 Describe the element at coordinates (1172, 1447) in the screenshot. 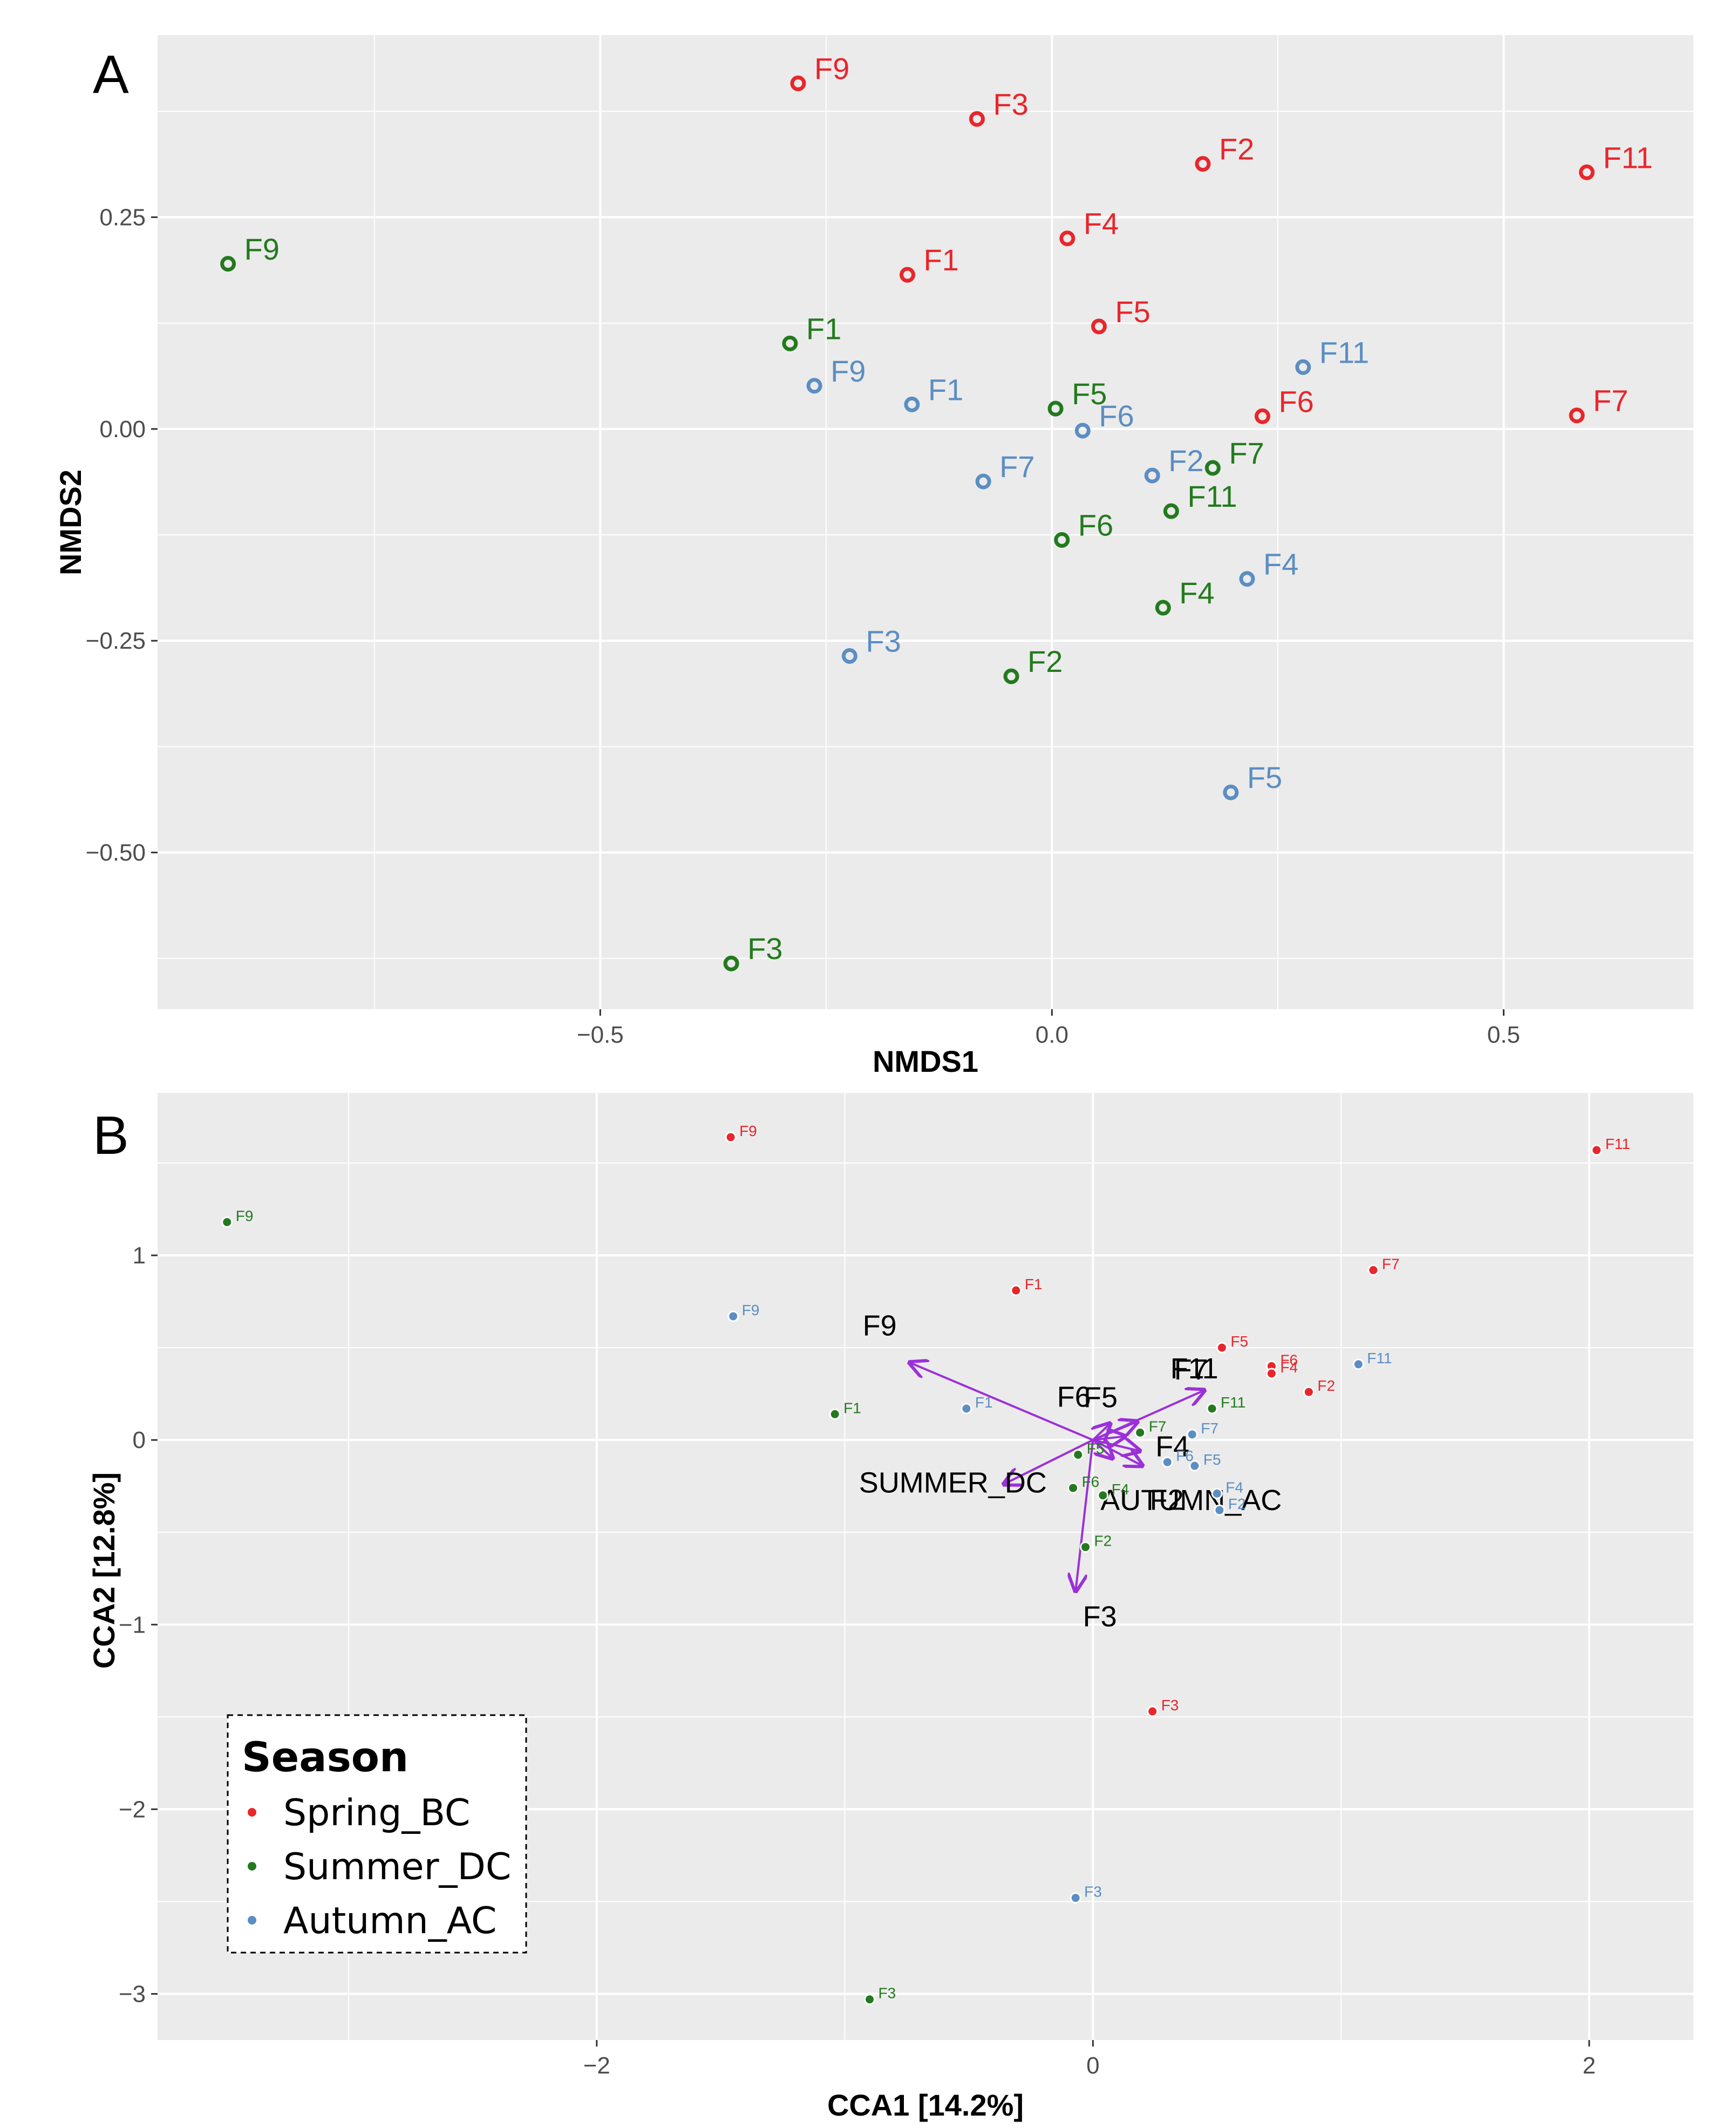

I see `biplot-label-F4: F4` at that location.